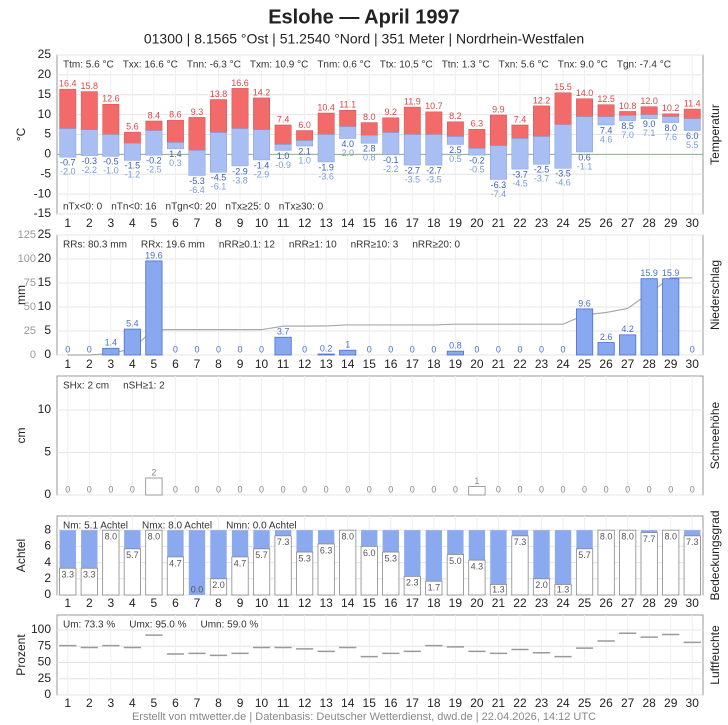 This screenshot has height=725, width=728. I want to click on x-tick-label: 4, so click(132, 364).